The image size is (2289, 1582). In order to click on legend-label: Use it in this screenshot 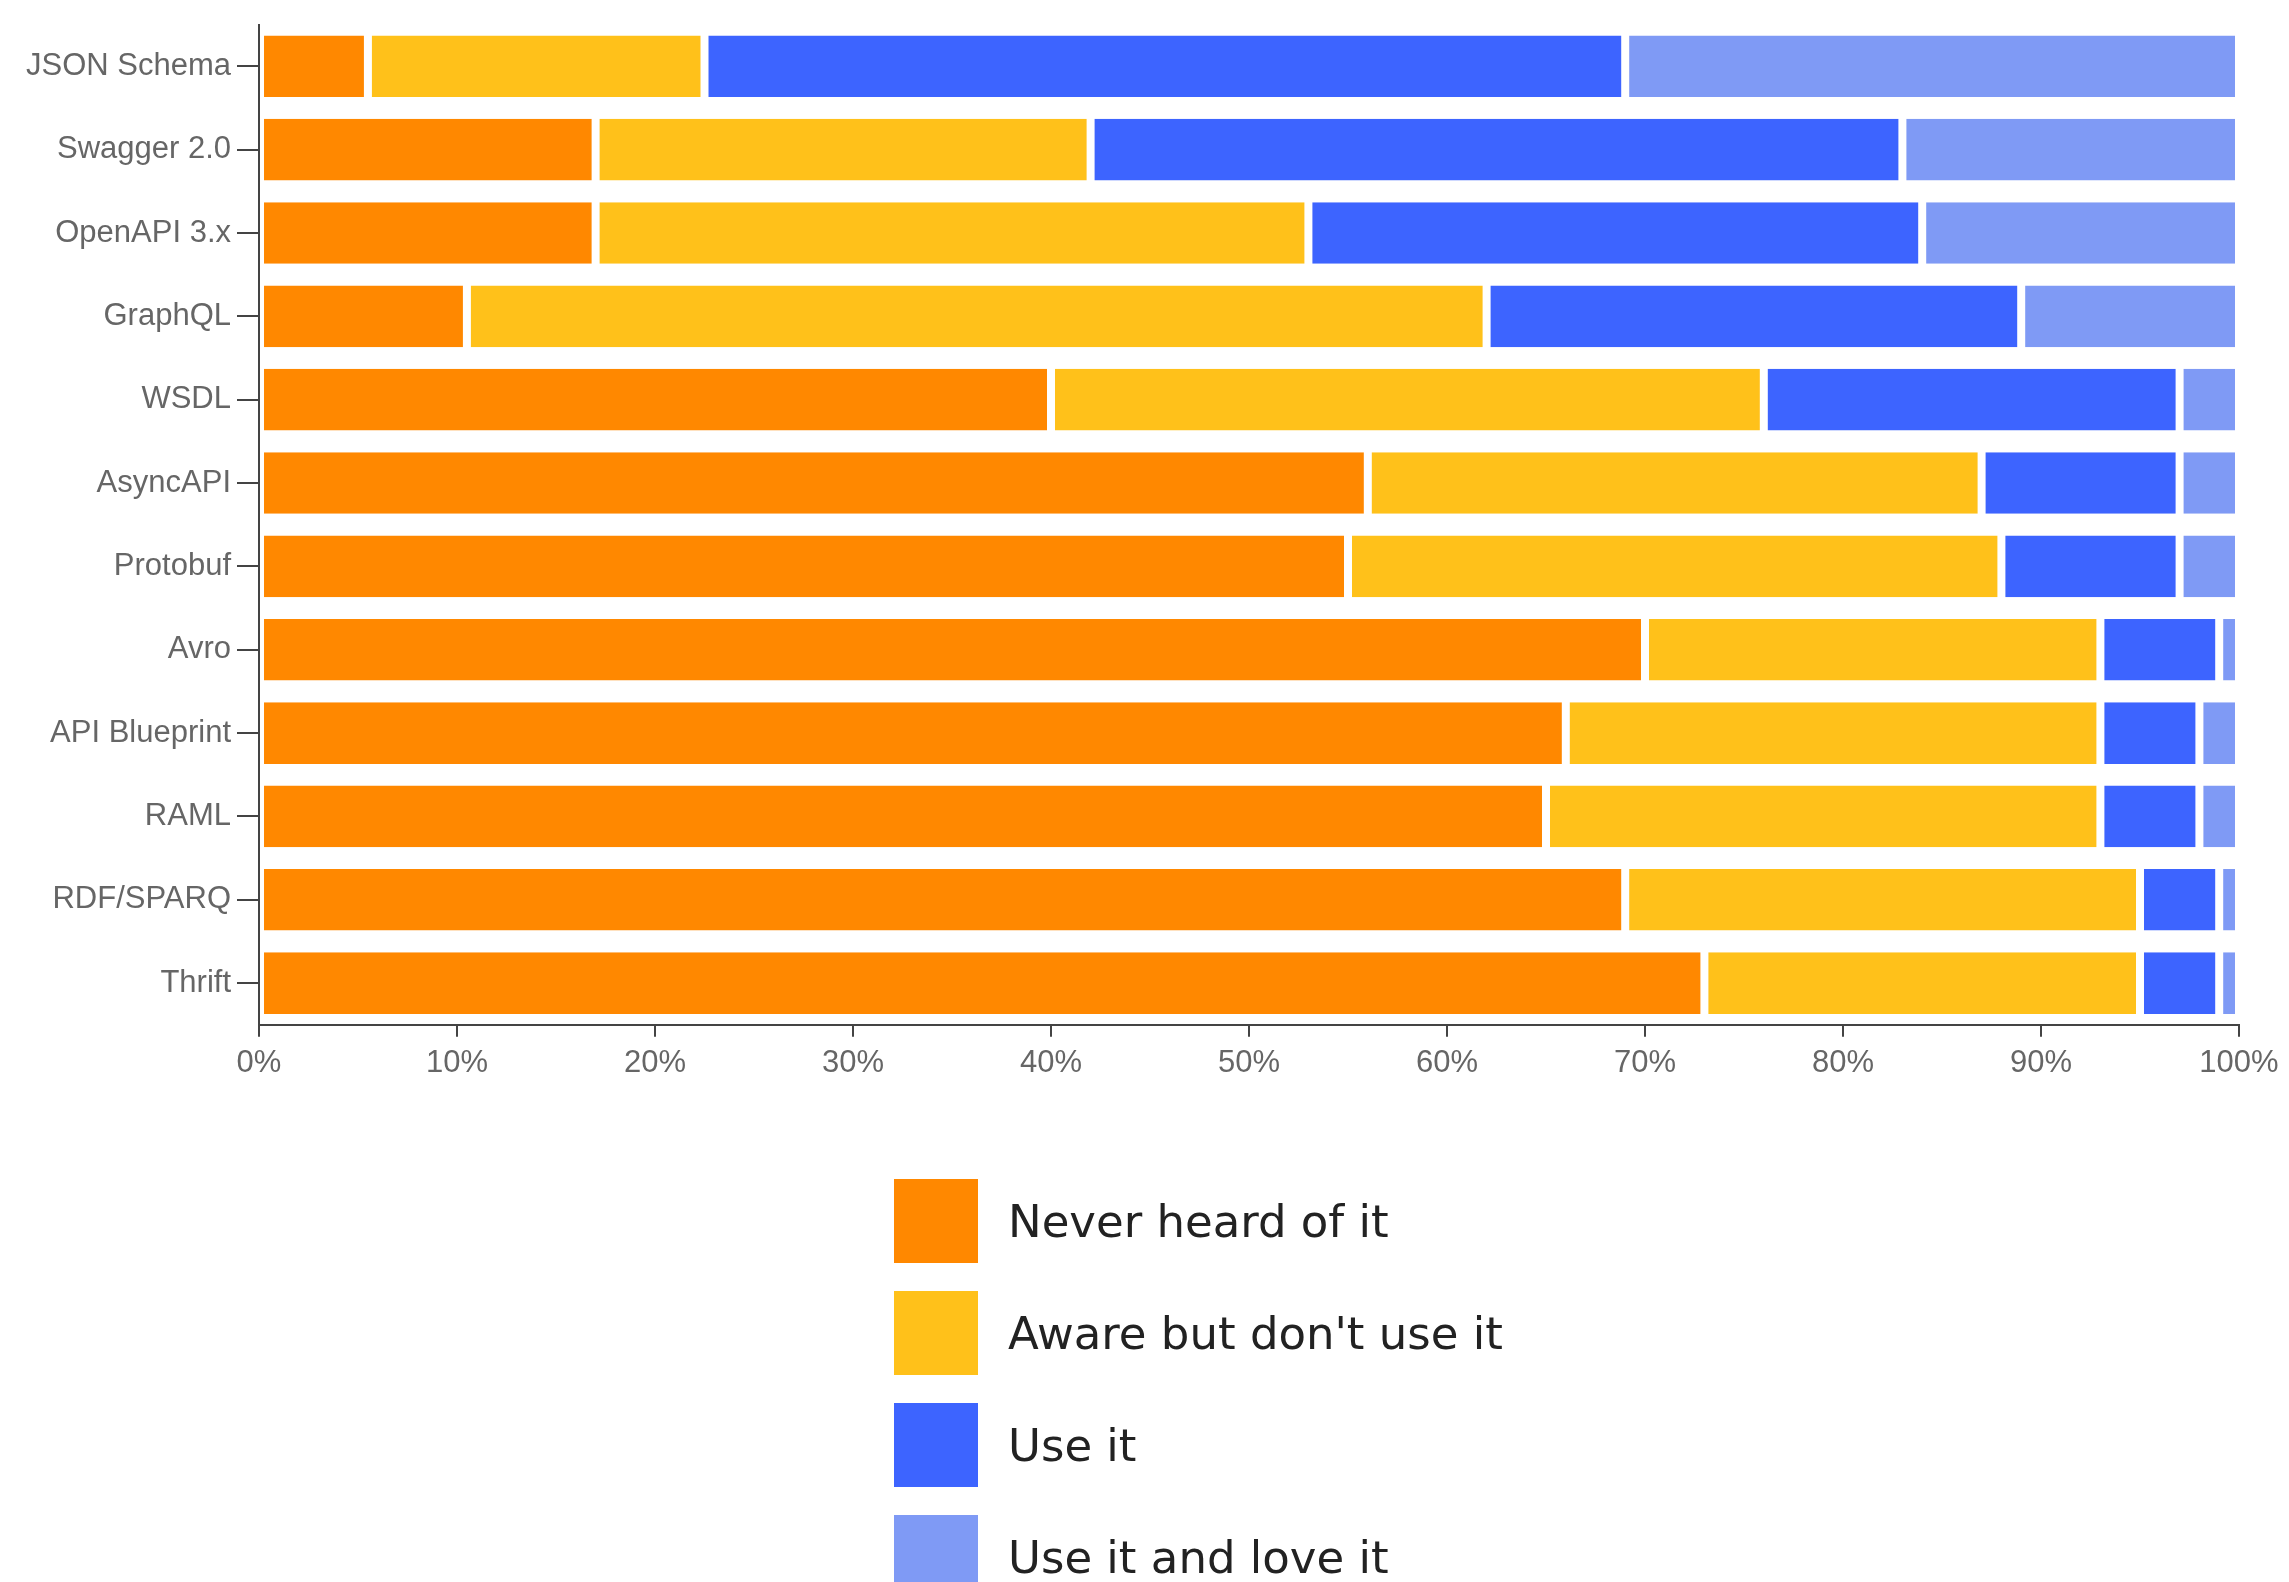, I will do `click(1072, 1445)`.